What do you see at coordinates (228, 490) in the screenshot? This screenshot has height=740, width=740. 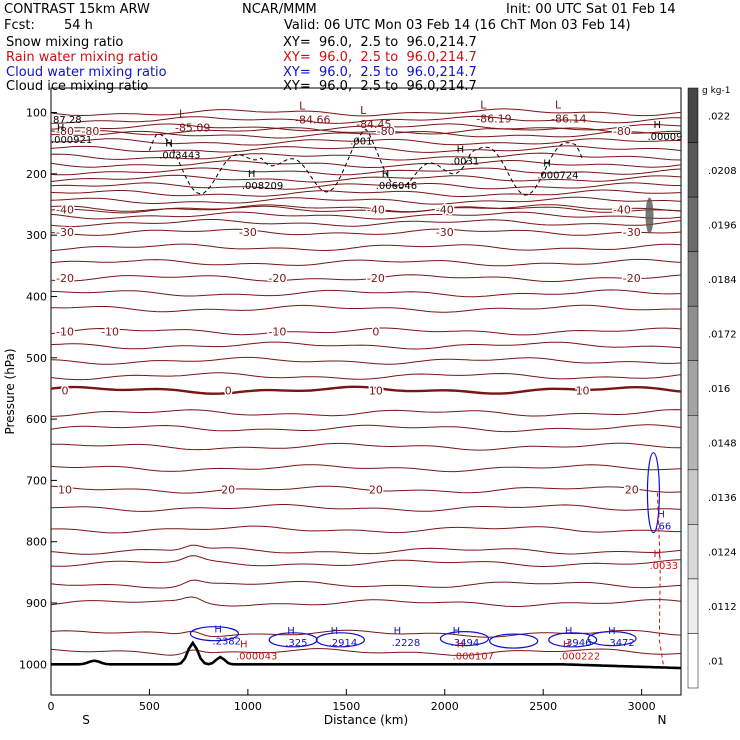 I see `isotherm-label: 20` at bounding box center [228, 490].